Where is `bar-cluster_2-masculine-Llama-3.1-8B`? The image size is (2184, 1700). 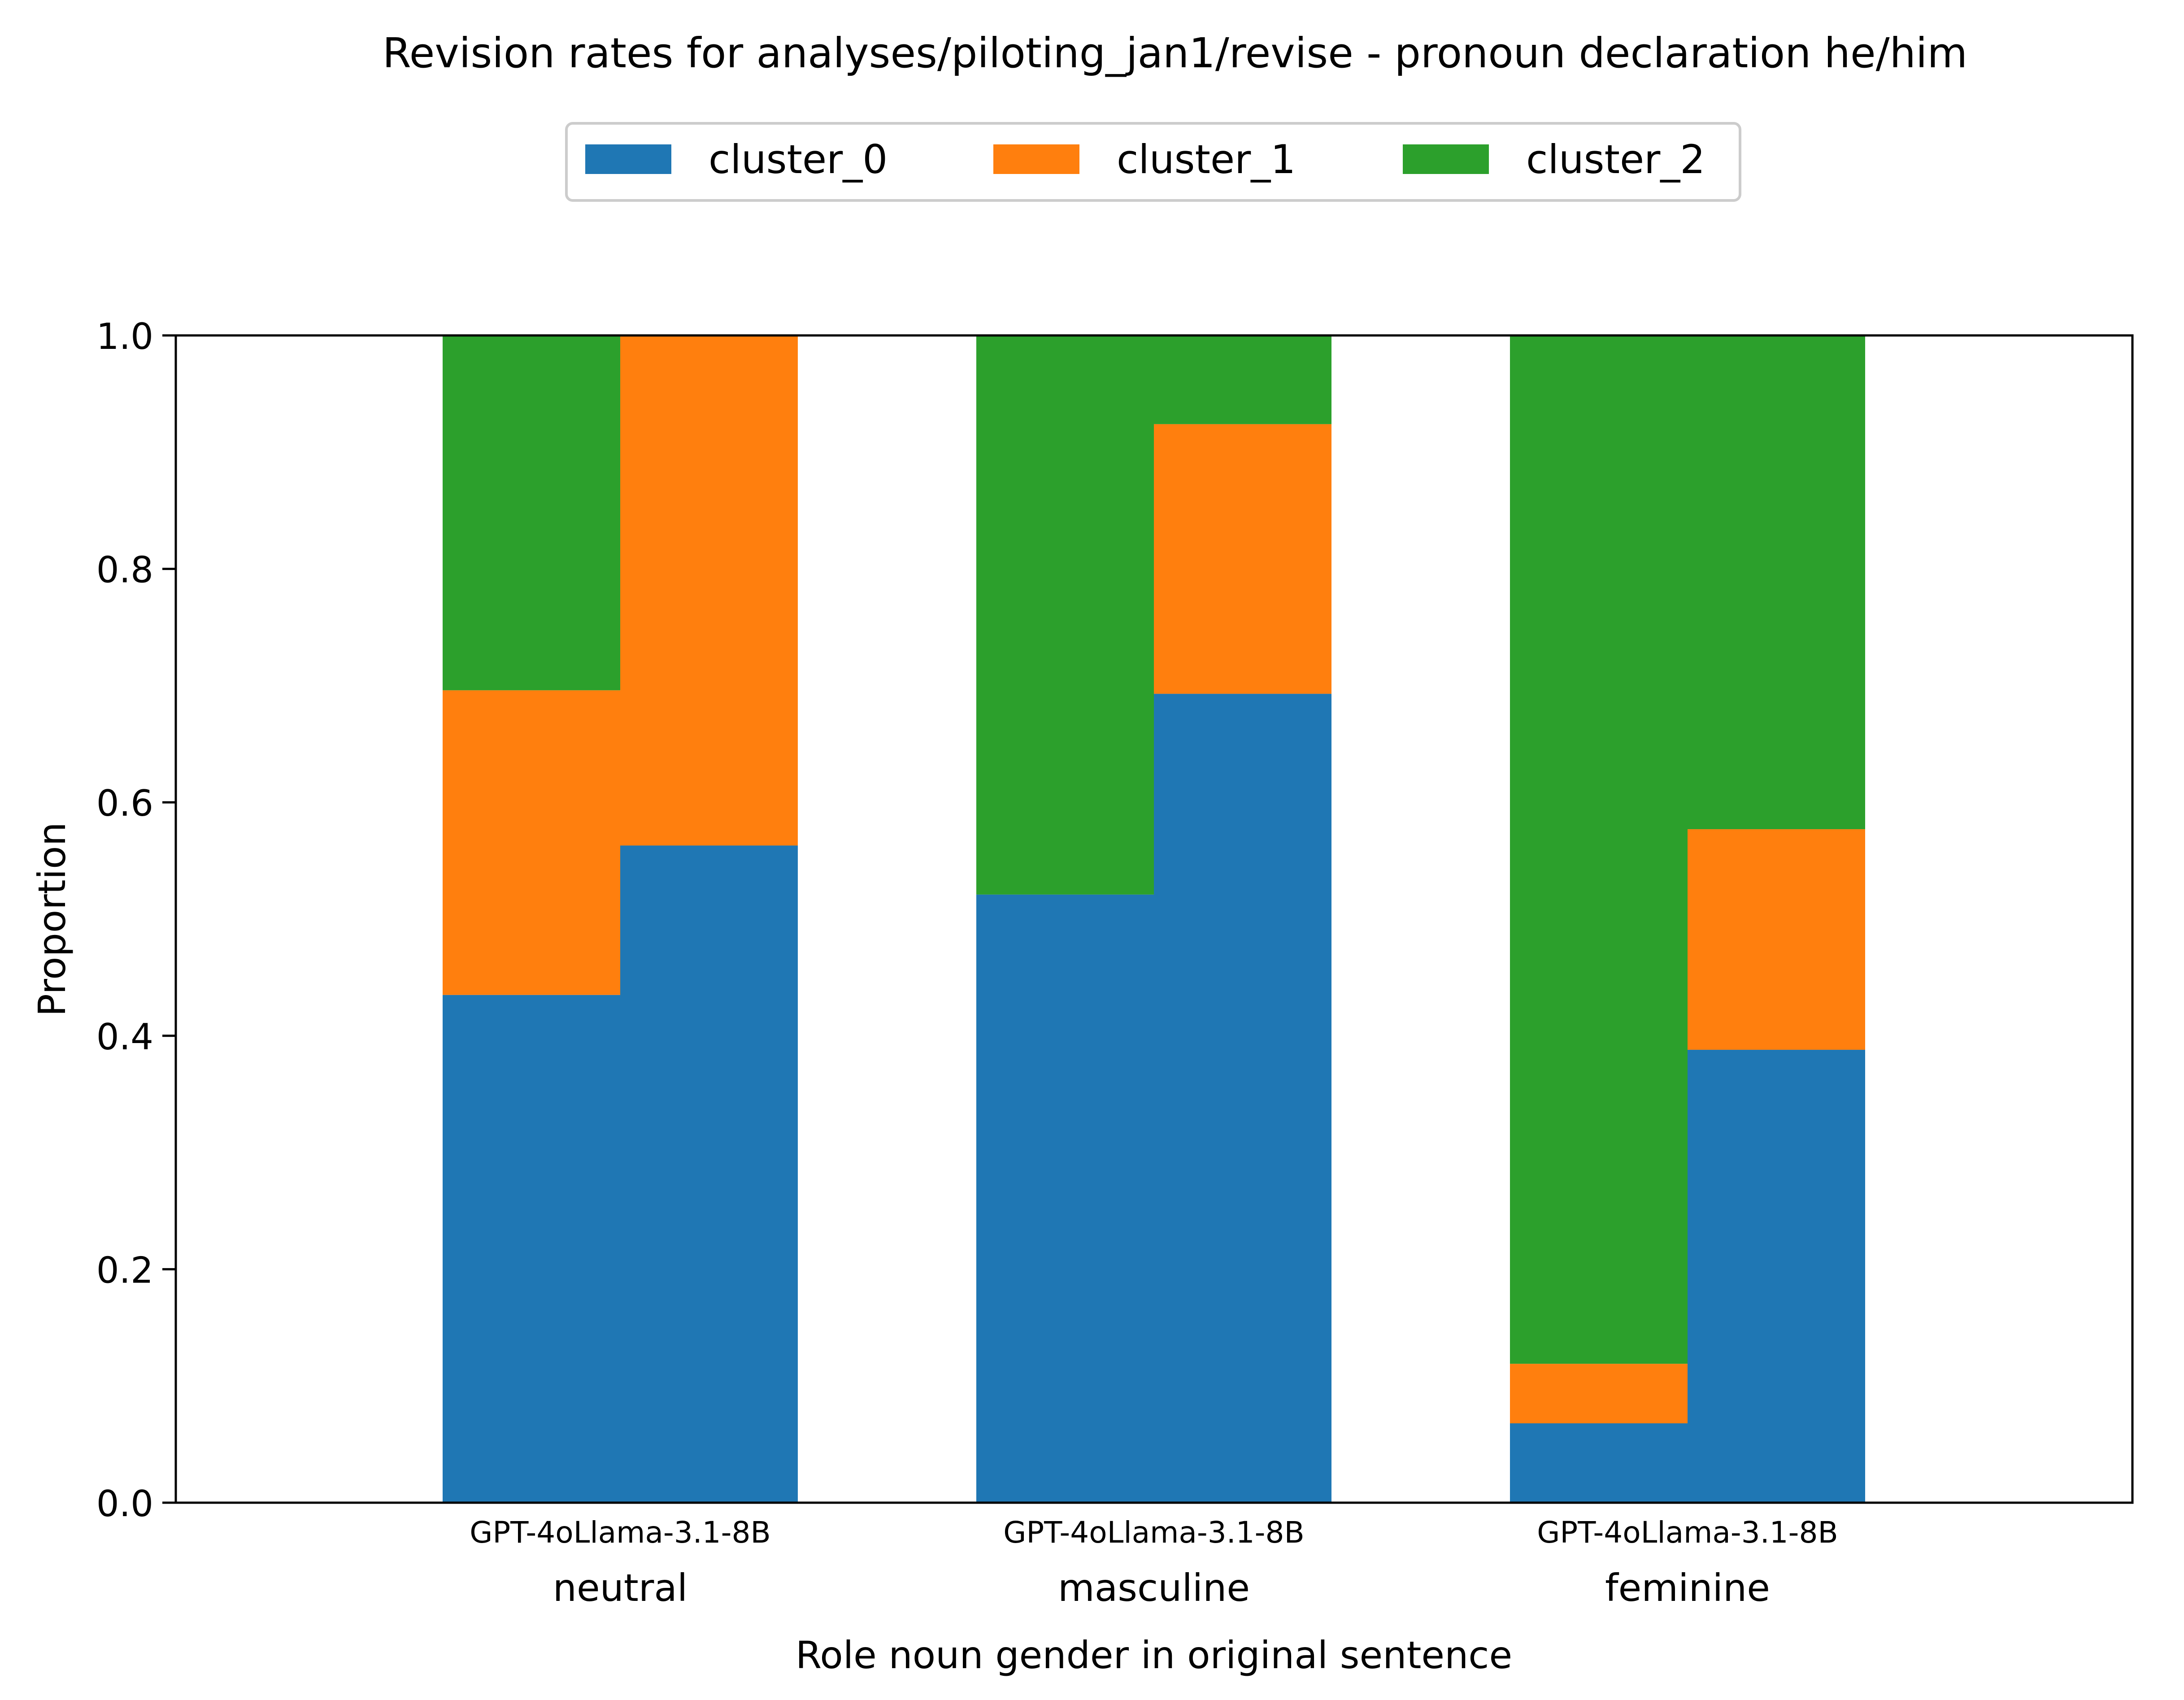 bar-cluster_2-masculine-Llama-3.1-8B is located at coordinates (1242, 379).